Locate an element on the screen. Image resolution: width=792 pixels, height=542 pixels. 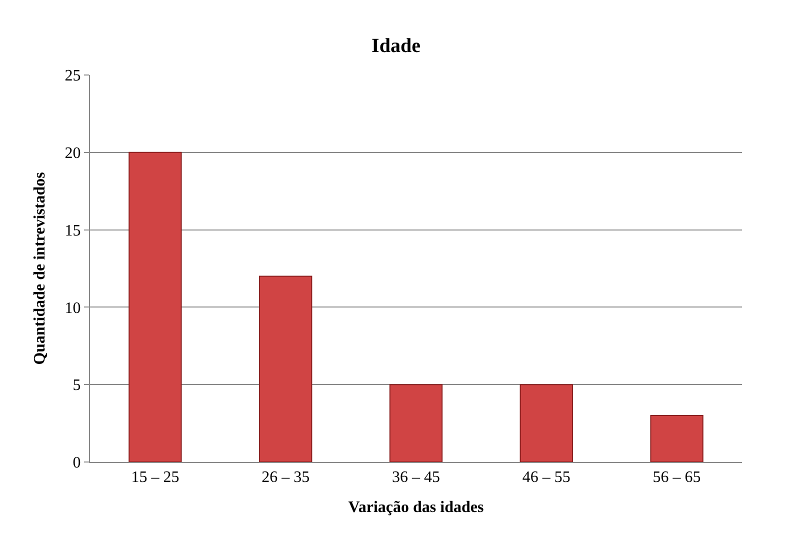
y-tick-label: 0 is located at coordinates (76, 463).